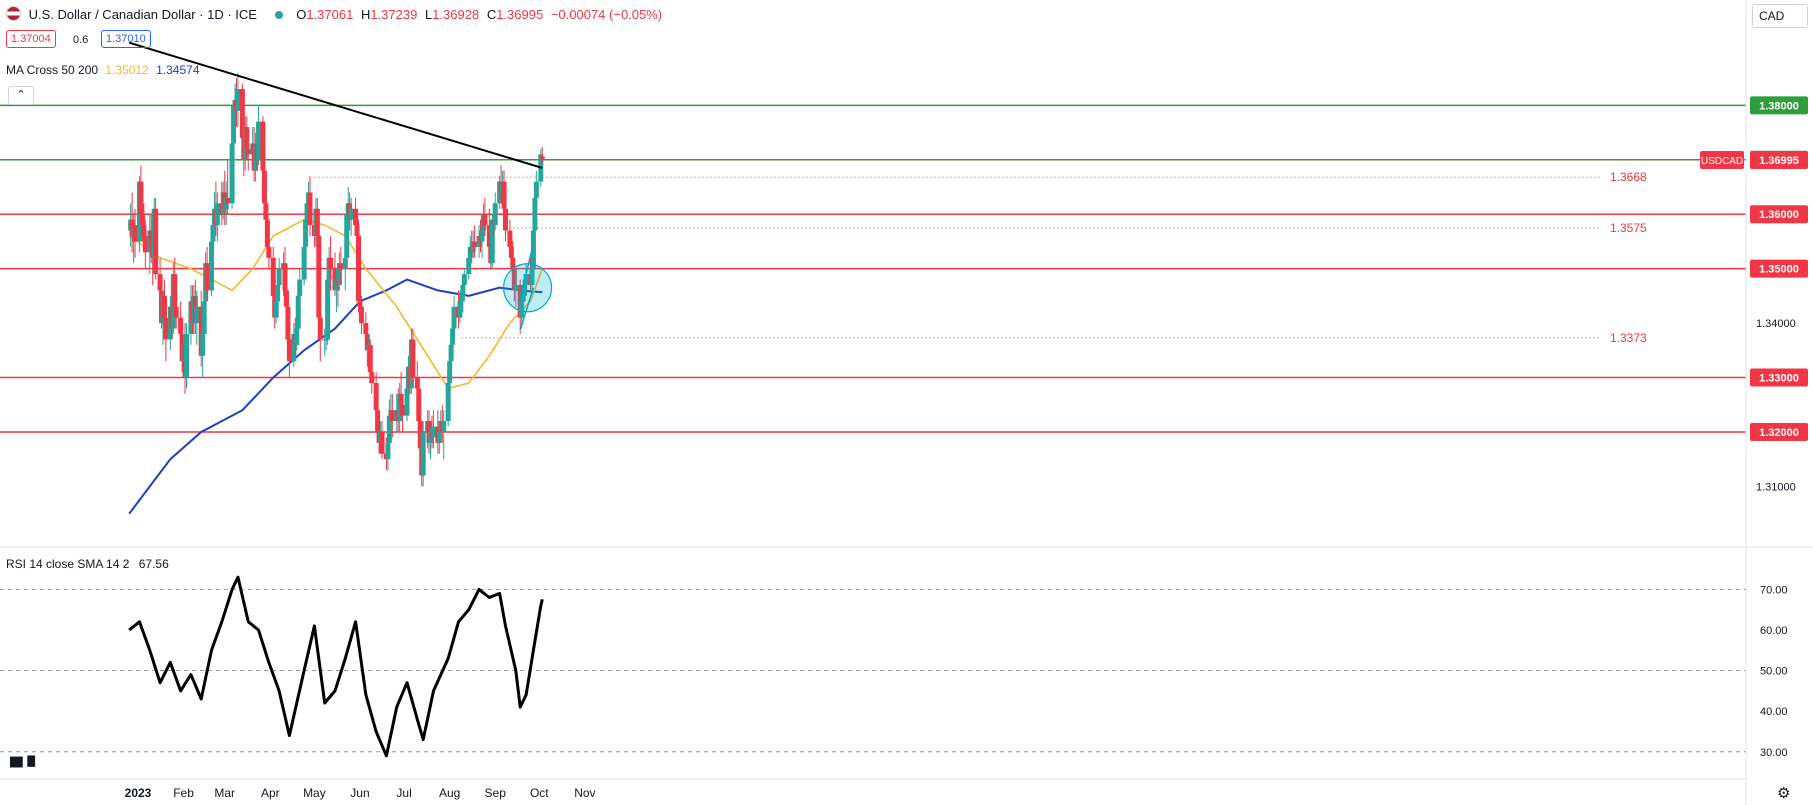  Describe the element at coordinates (103, 70) in the screenshot. I see `ma-legend: MA Cross 50 200 1.35012 1.34574` at that location.